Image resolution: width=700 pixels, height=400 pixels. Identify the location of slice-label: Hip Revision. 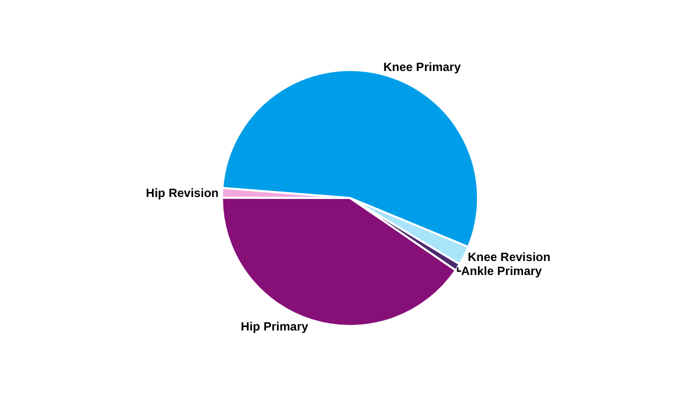
(182, 193).